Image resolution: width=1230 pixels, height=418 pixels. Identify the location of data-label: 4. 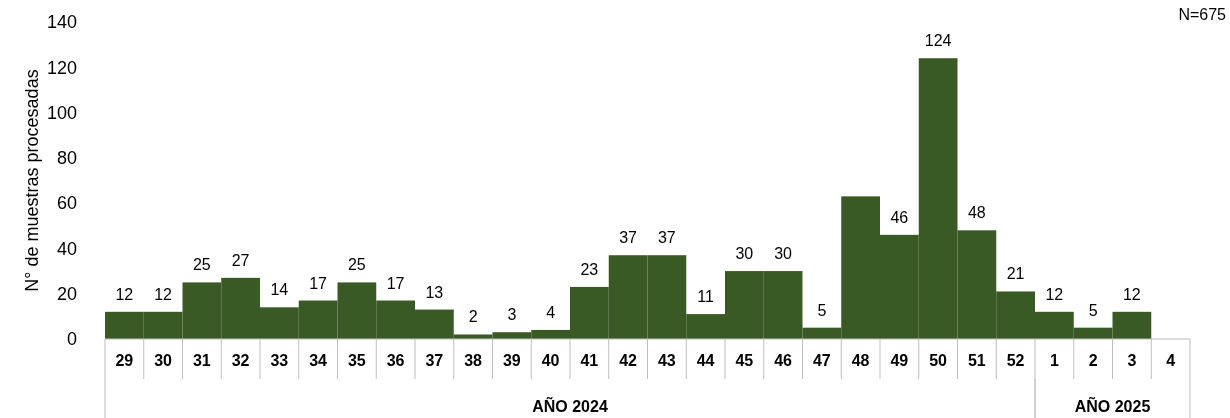
(551, 312).